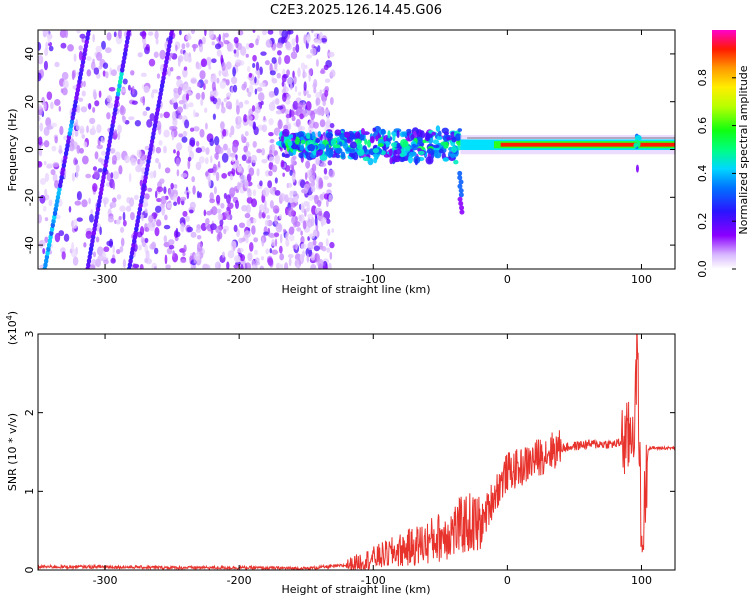  Describe the element at coordinates (105, 279) in the screenshot. I see `spectrogram-xtick-label: -300` at that location.